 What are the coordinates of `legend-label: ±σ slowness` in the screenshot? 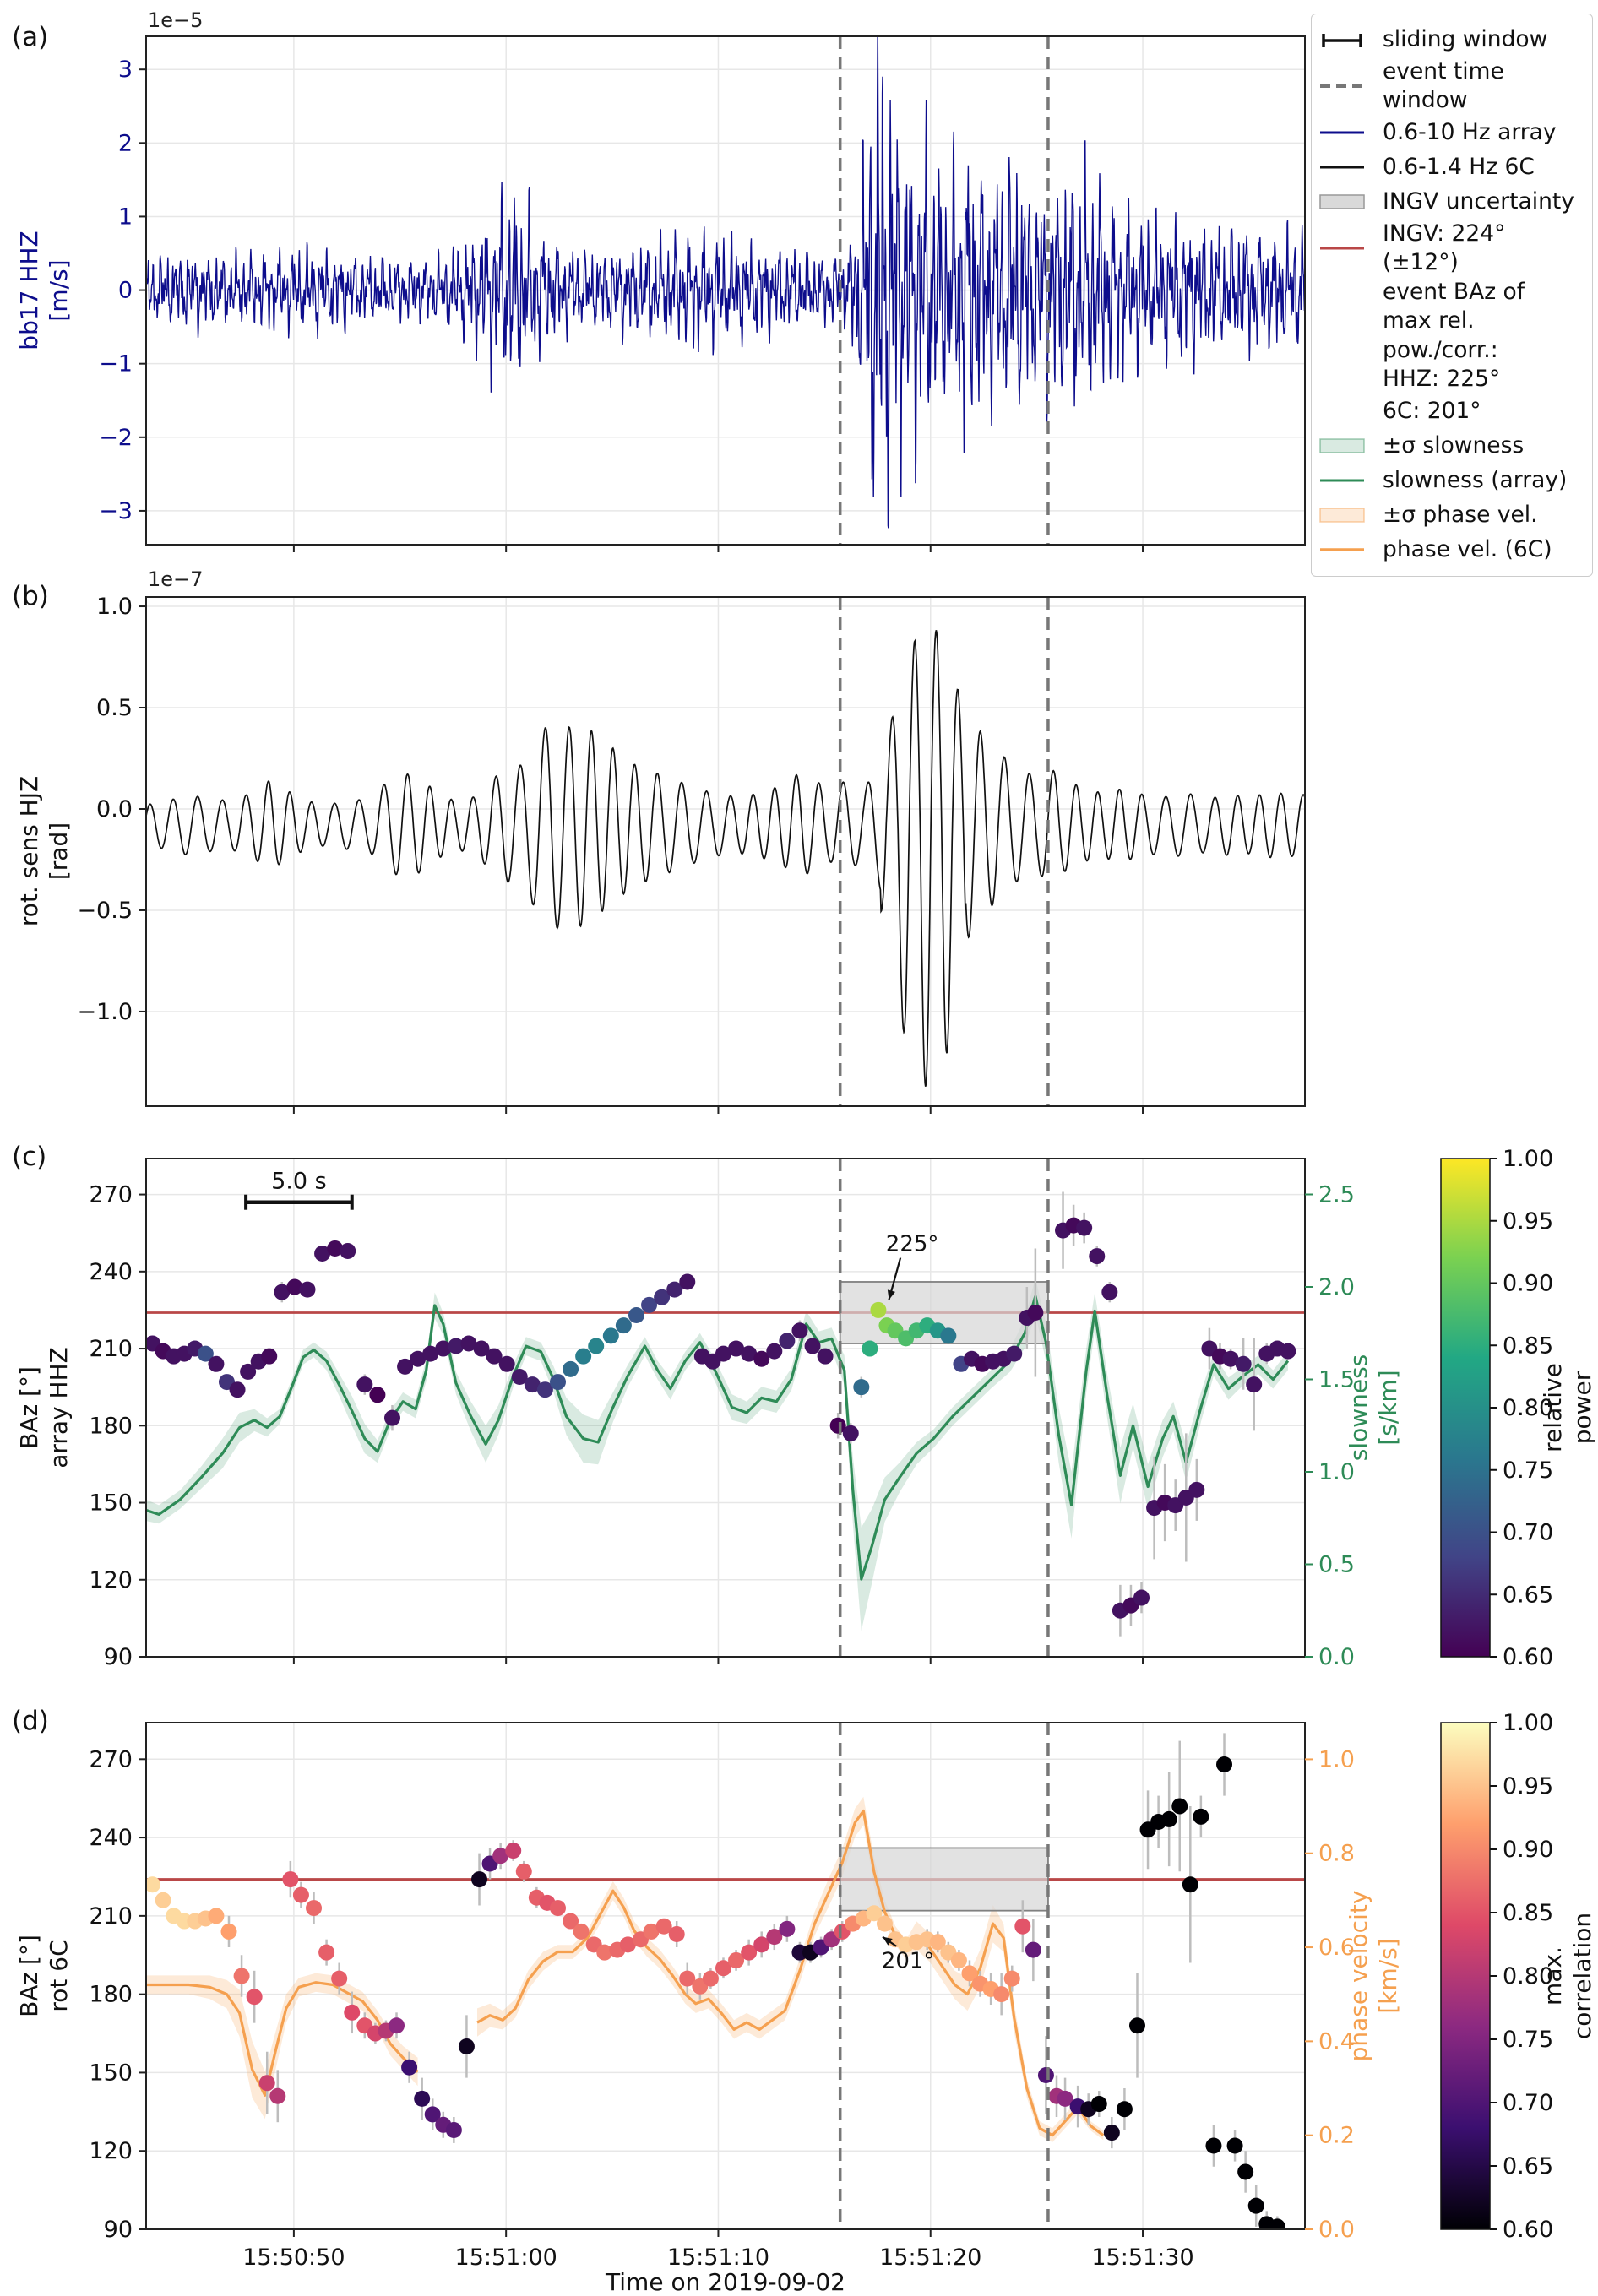 It's located at (1454, 446).